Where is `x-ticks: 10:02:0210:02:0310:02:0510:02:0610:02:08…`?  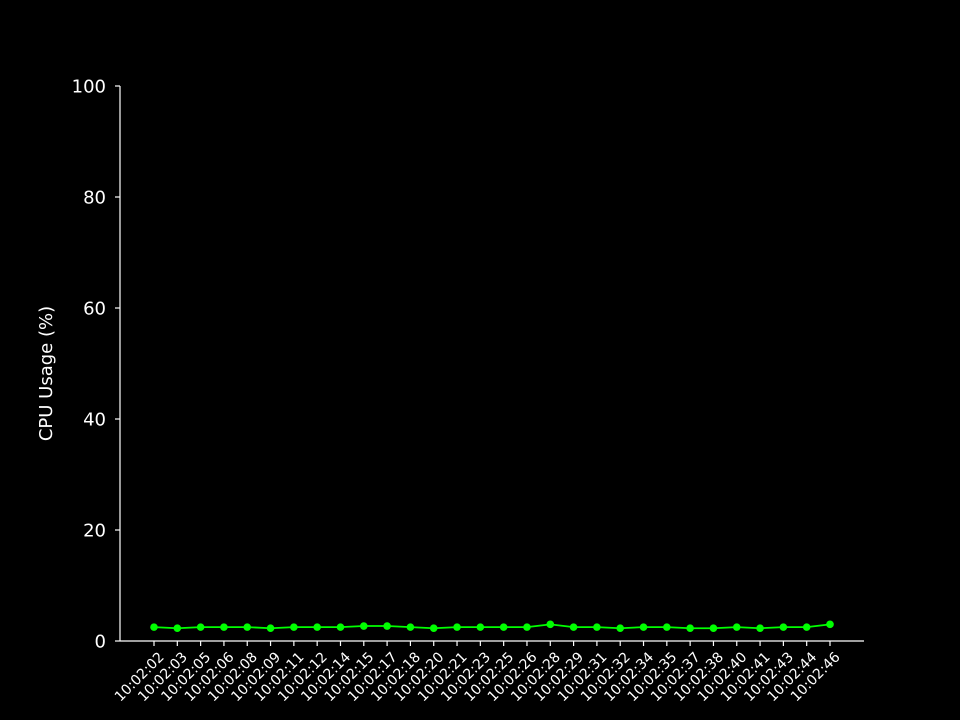 x-ticks: 10:02:0210:02:0310:02:0510:02:0610:02:08… is located at coordinates (478, 673).